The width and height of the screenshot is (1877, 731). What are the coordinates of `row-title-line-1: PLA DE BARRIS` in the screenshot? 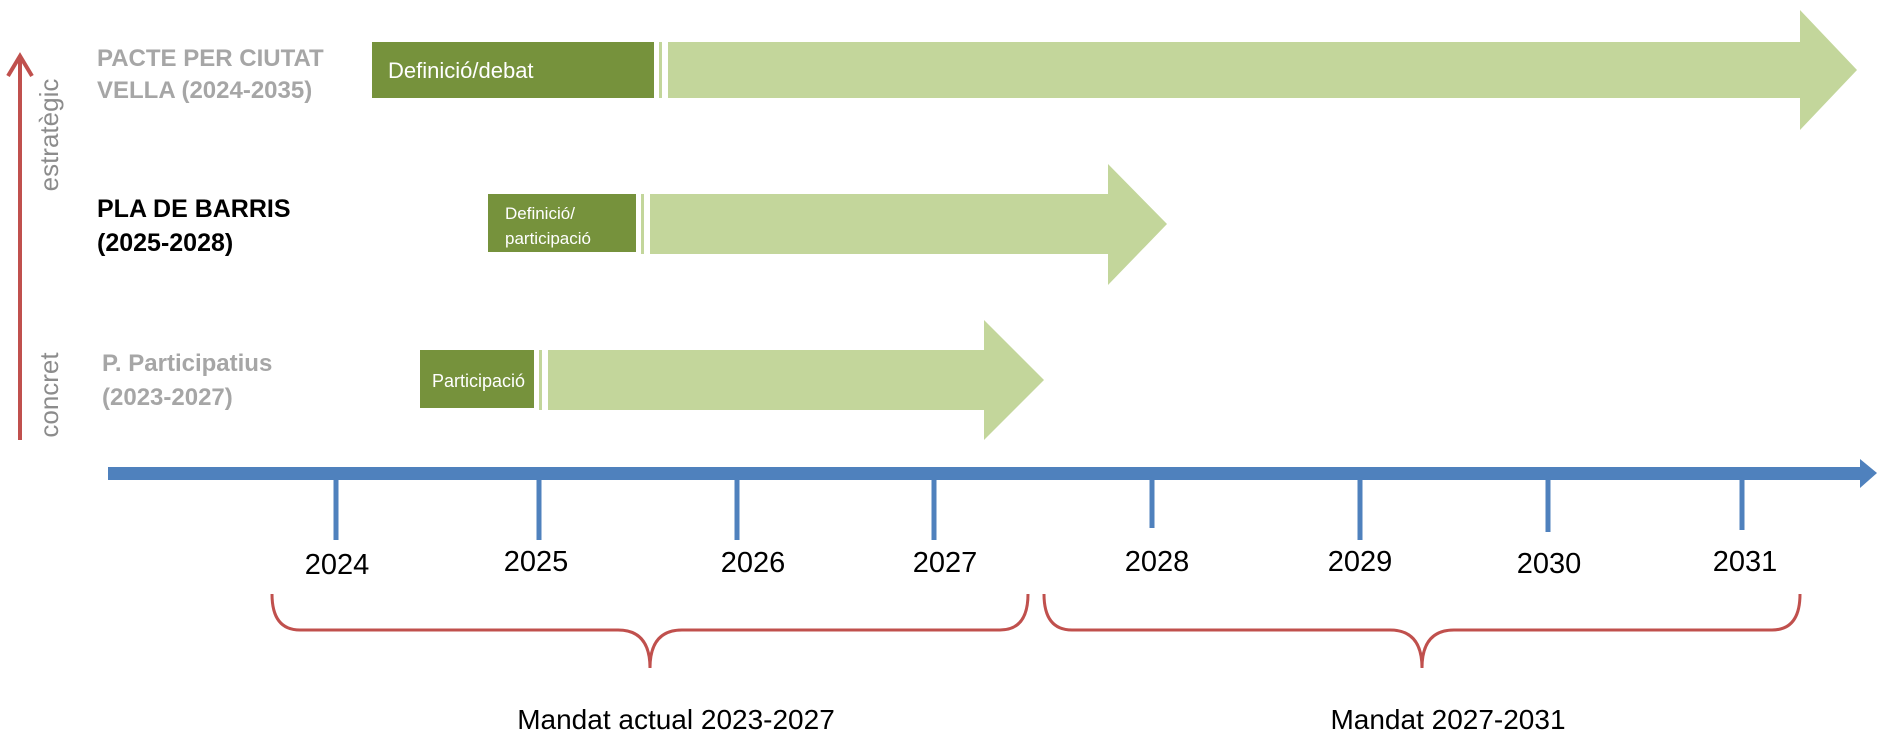 It's located at (194, 209).